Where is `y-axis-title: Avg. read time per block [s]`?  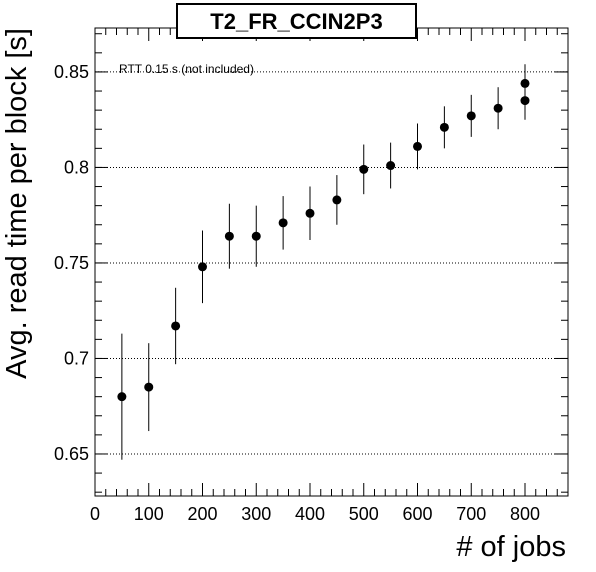 y-axis-title: Avg. read time per block [s] is located at coordinates (17, 203).